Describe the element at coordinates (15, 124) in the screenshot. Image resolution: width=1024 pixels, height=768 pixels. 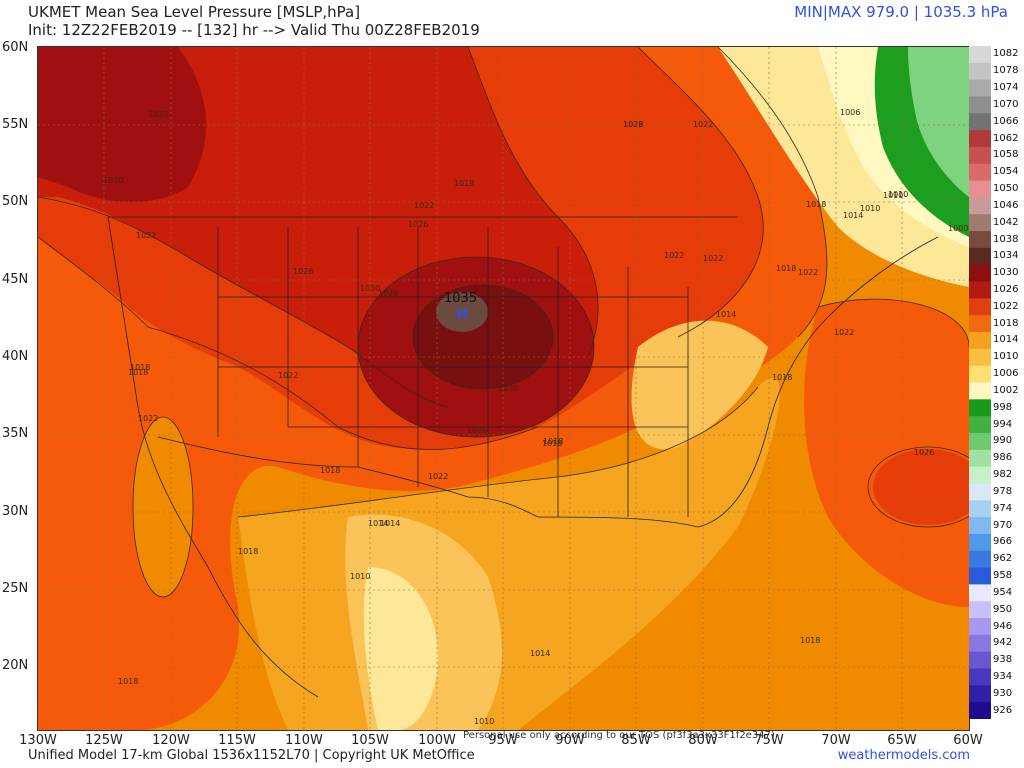
I see `lat-label-55n: 55N` at that location.